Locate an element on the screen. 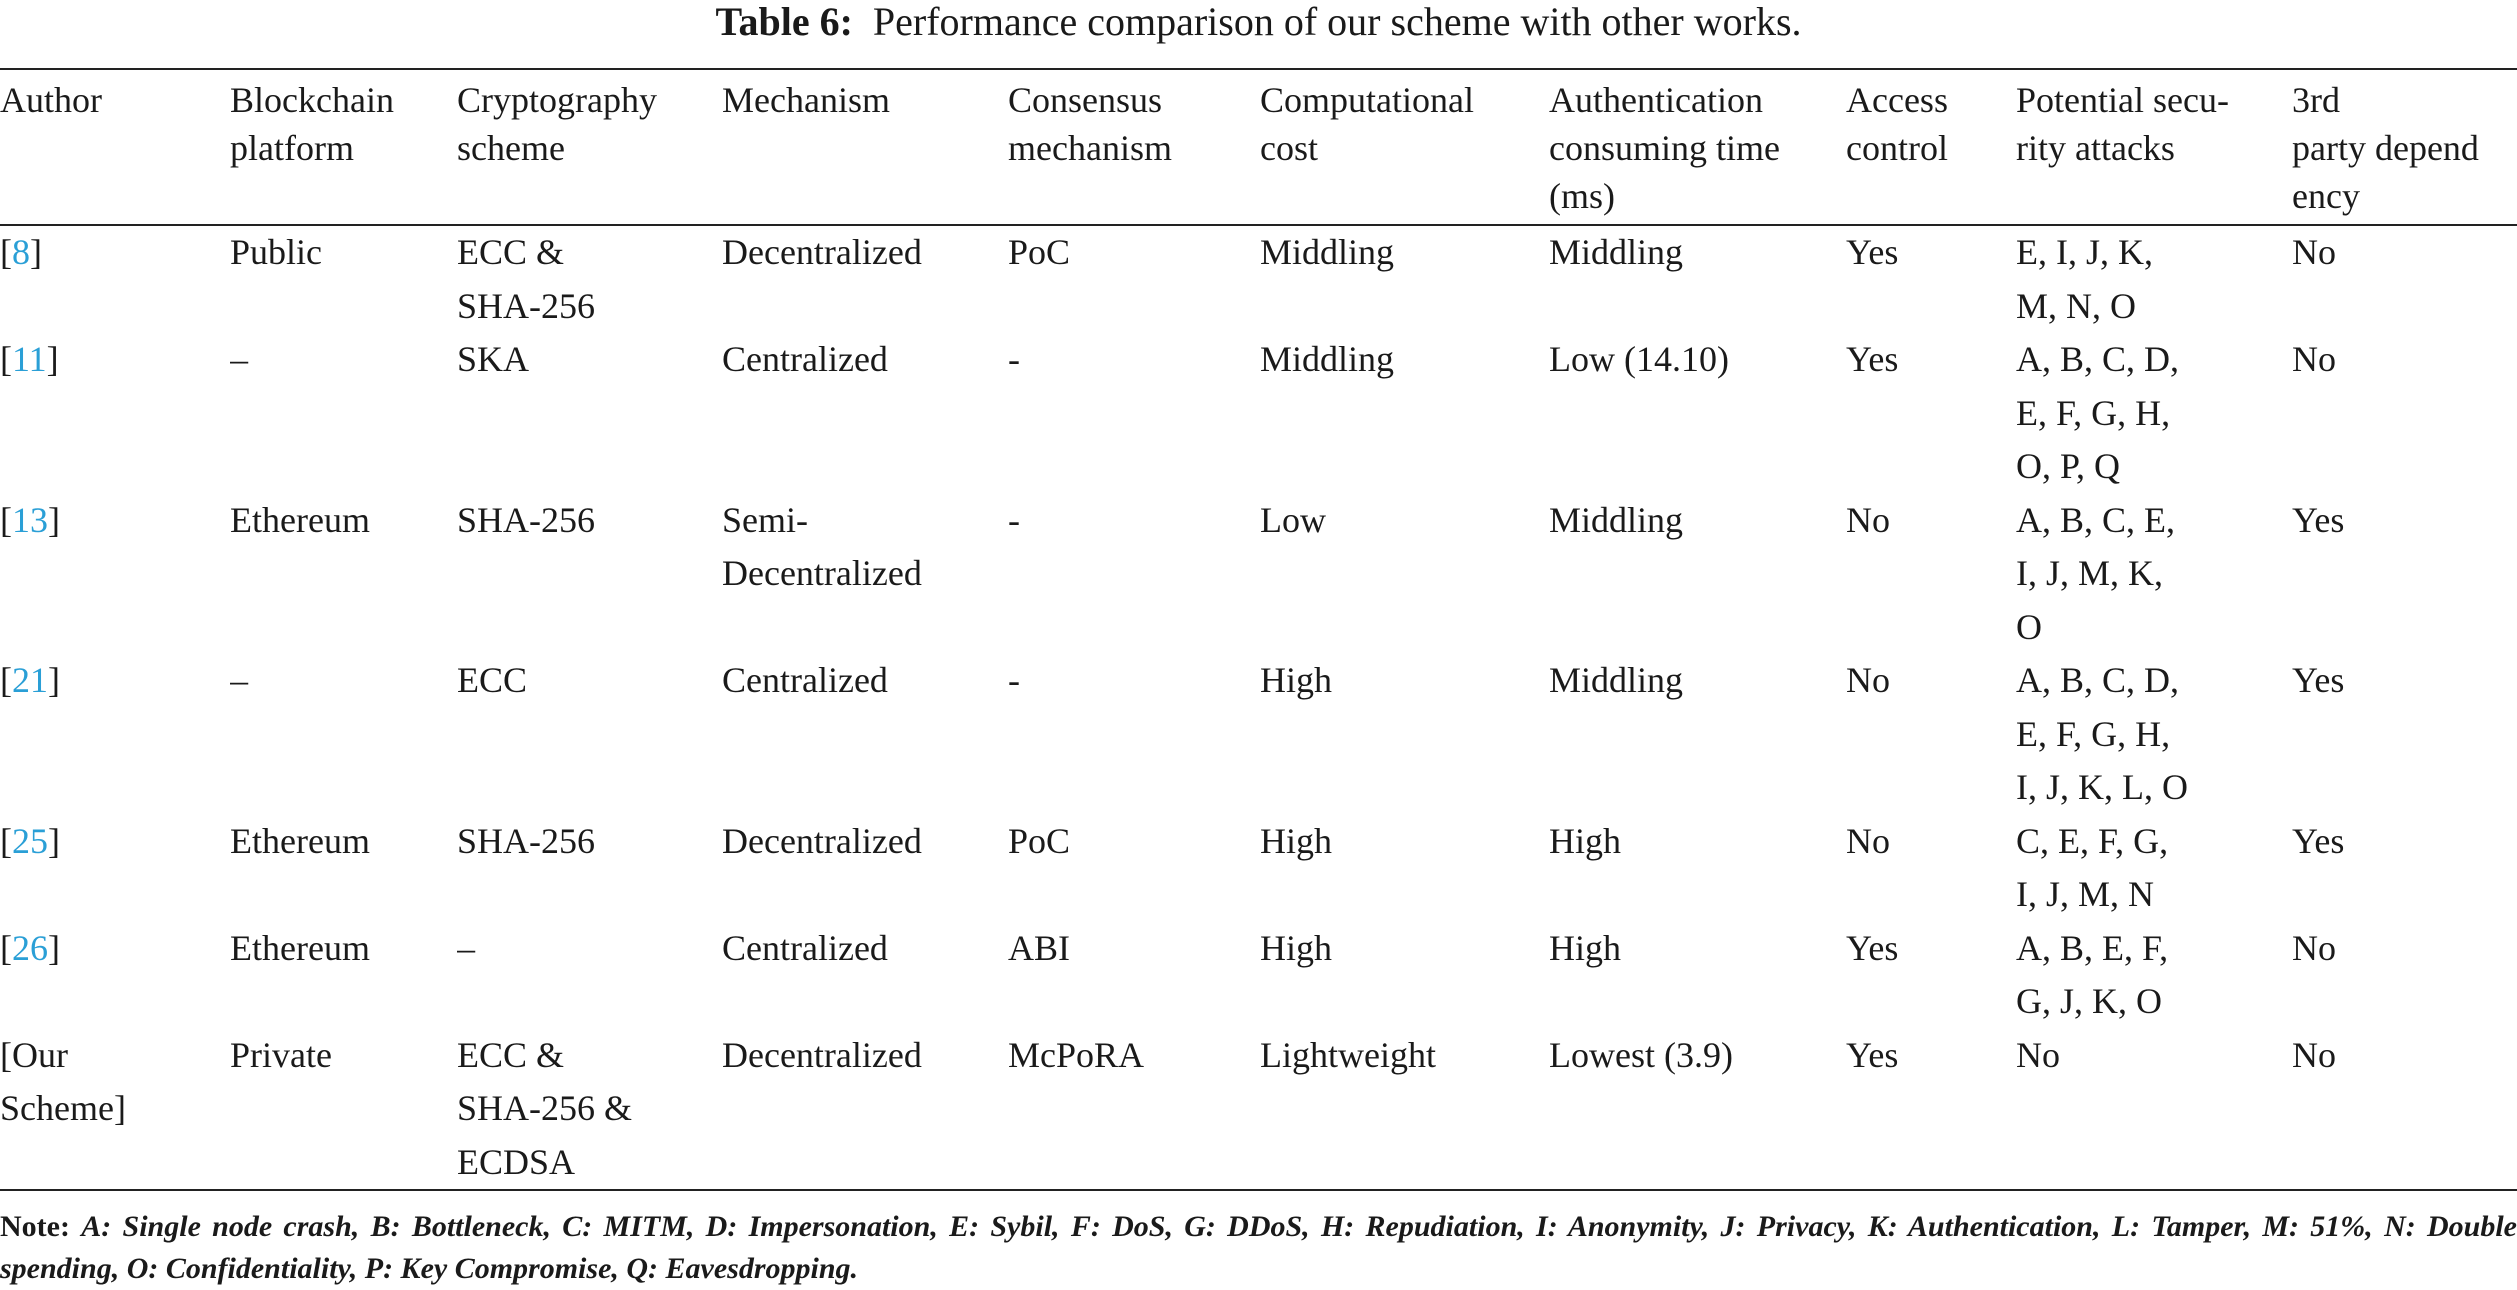 The height and width of the screenshot is (1290, 2517). author-cell: [Our Scheme] is located at coordinates (115, 1110).